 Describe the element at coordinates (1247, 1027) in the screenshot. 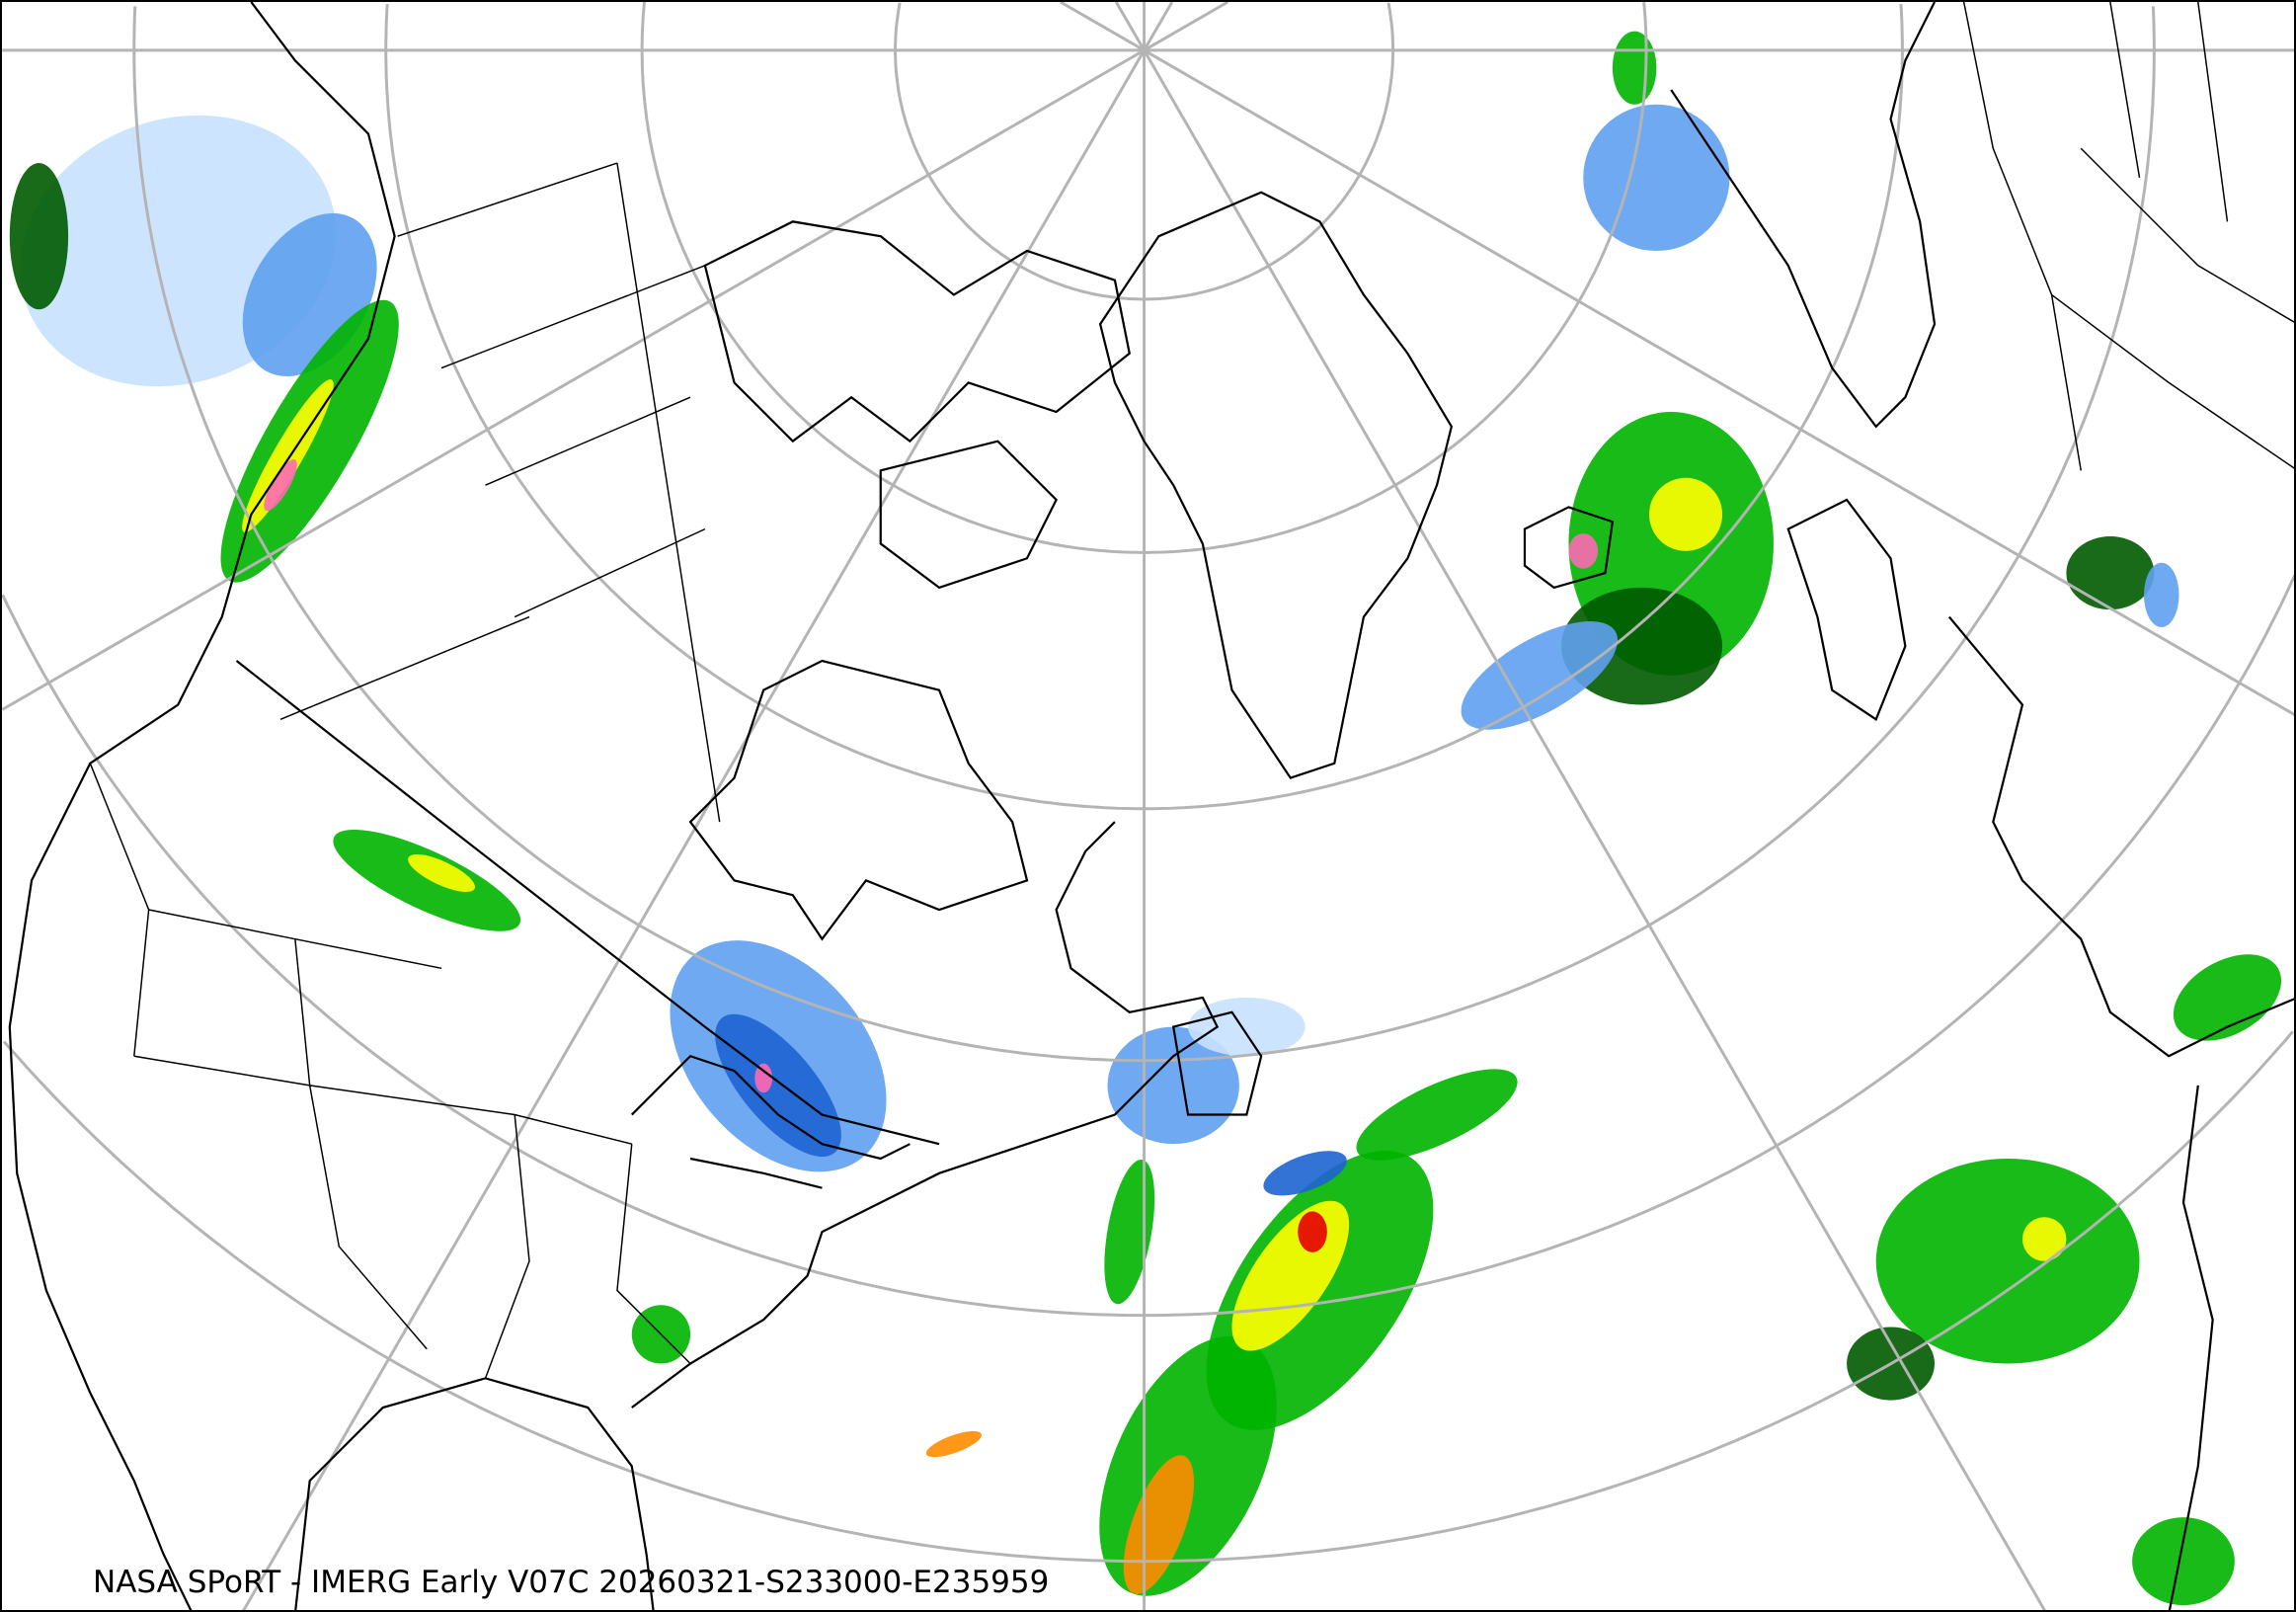

I see `precip-area-snow-light` at that location.